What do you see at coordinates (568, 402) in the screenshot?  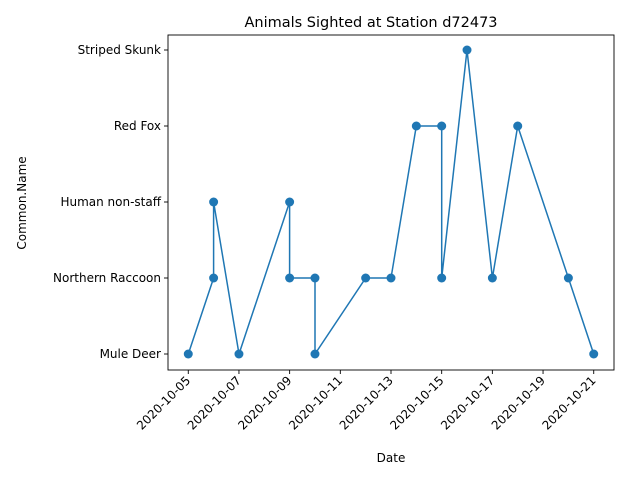 I see `x-tick-label: 2020-10-21` at bounding box center [568, 402].